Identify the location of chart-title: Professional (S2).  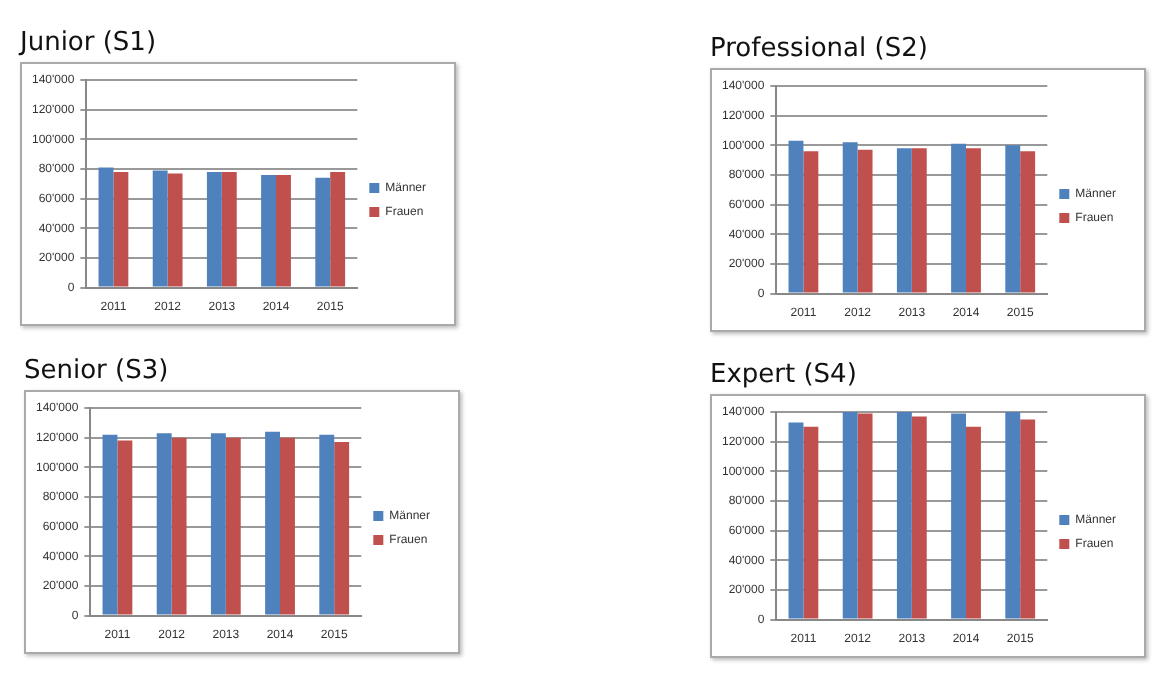
(820, 51).